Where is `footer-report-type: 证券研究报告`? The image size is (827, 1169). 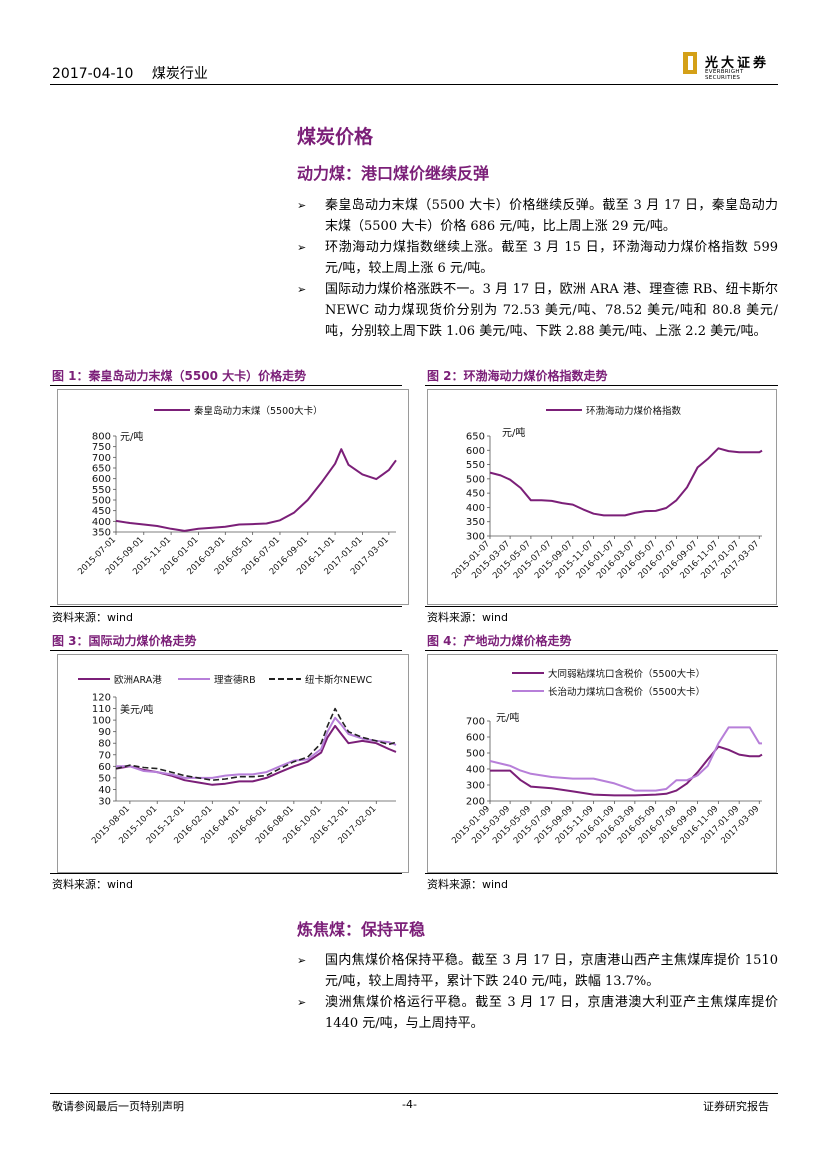
footer-report-type: 证券研究报告 is located at coordinates (736, 1106).